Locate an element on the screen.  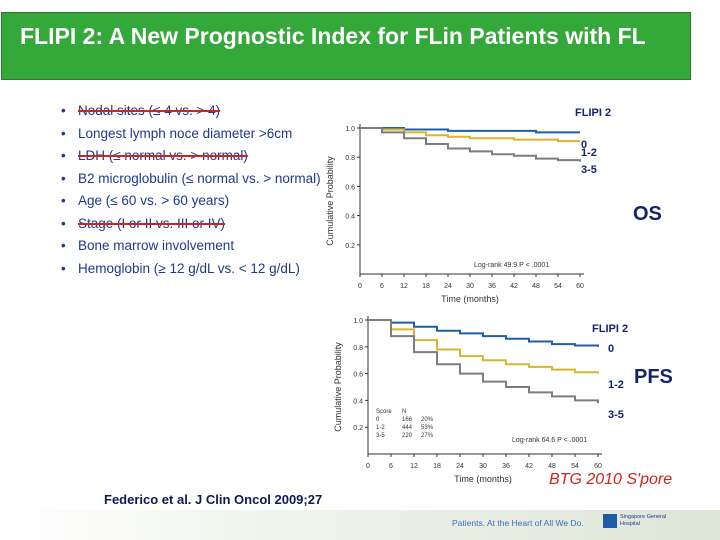
table-cell: 20% is located at coordinates (427, 420).